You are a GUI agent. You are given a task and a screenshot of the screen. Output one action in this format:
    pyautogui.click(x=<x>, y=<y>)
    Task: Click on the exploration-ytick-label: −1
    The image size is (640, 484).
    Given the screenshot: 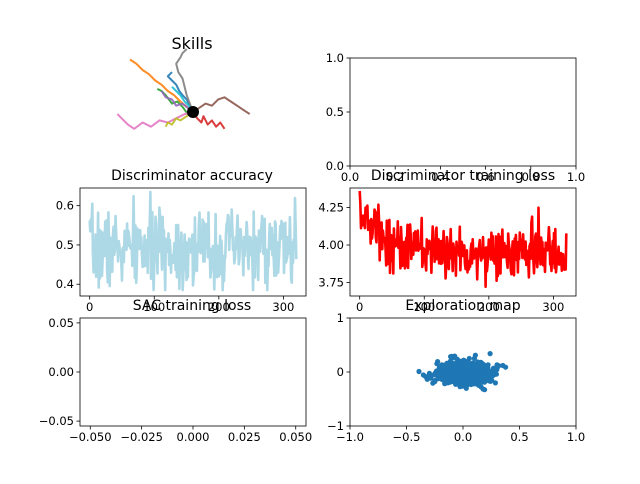 What is the action you would take?
    pyautogui.click(x=335, y=426)
    